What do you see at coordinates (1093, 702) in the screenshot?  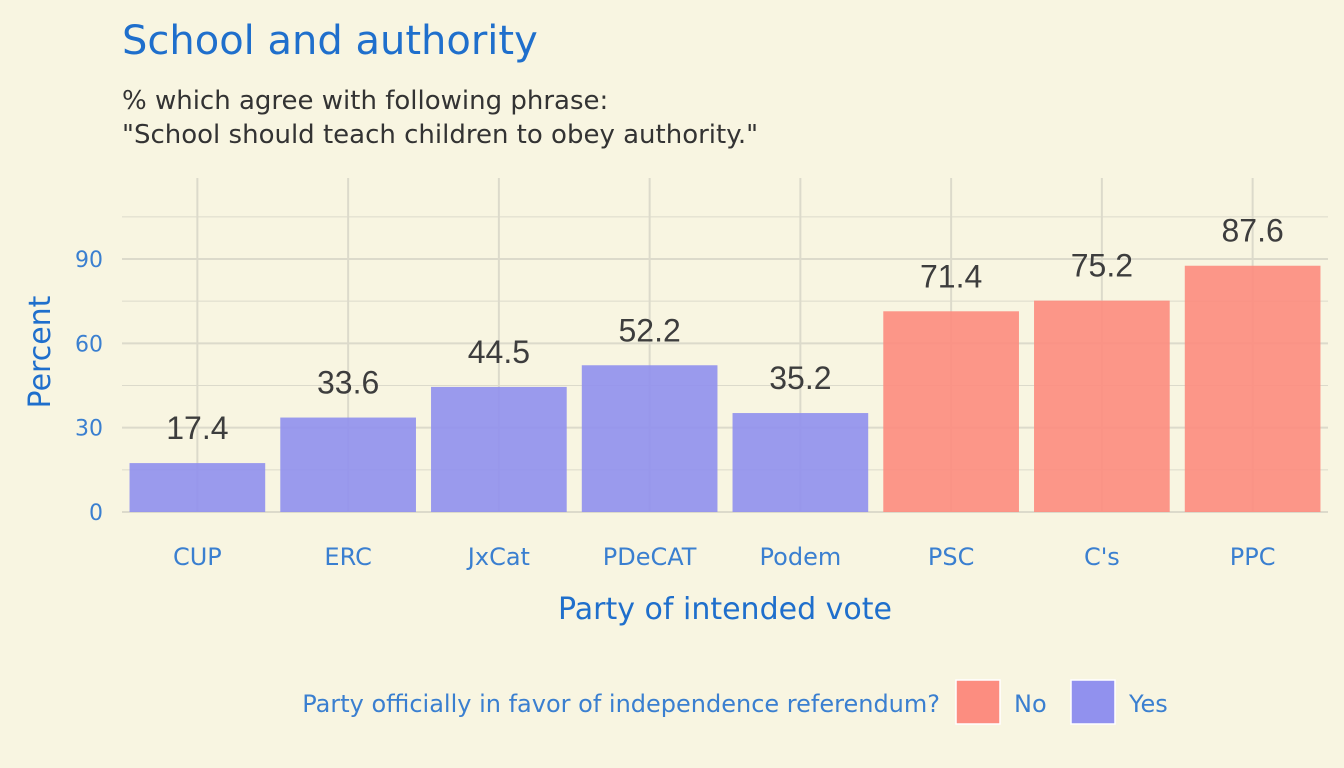 I see `legend-key-yes` at bounding box center [1093, 702].